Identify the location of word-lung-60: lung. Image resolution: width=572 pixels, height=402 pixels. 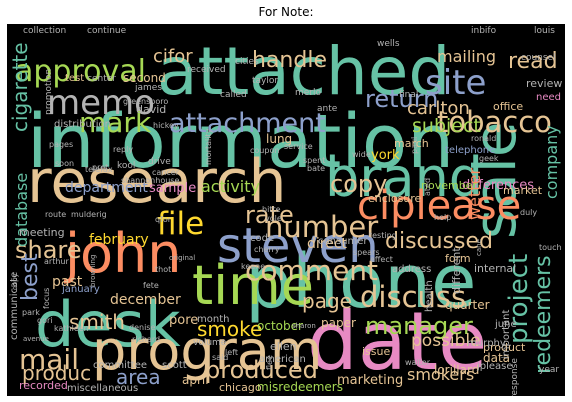
(279, 139).